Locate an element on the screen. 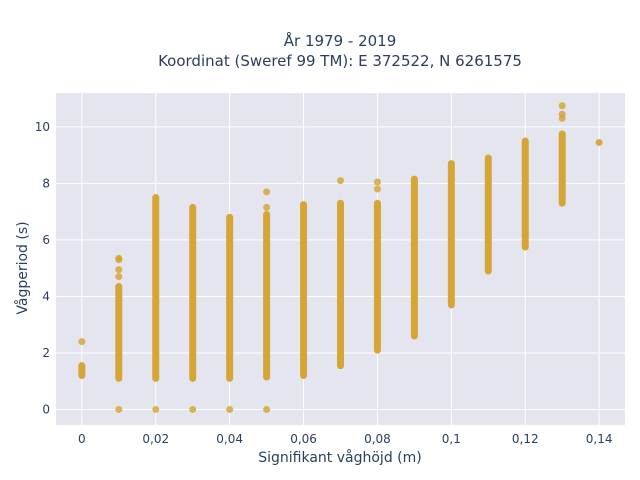 The image size is (640, 480). x-tick-label: 0,14 is located at coordinates (599, 439).